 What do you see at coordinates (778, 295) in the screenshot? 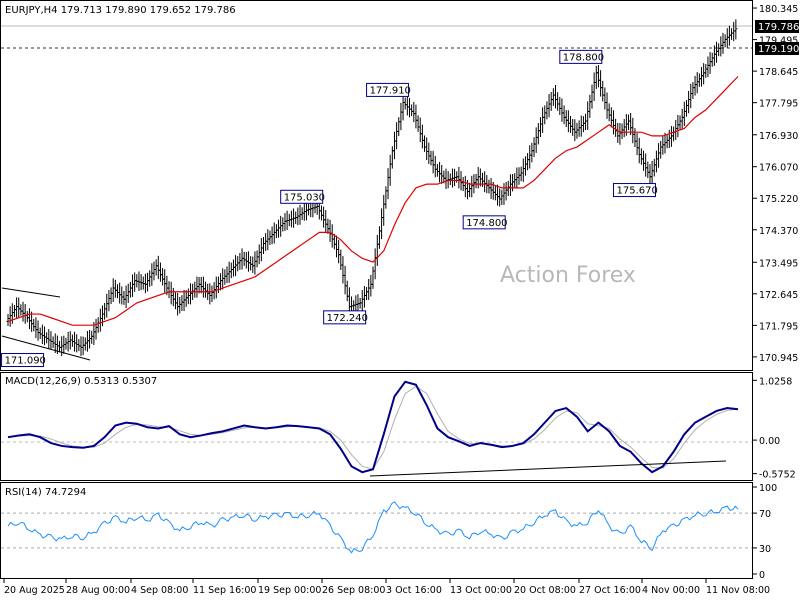
I see `price-tick-label: 172.645` at bounding box center [778, 295].